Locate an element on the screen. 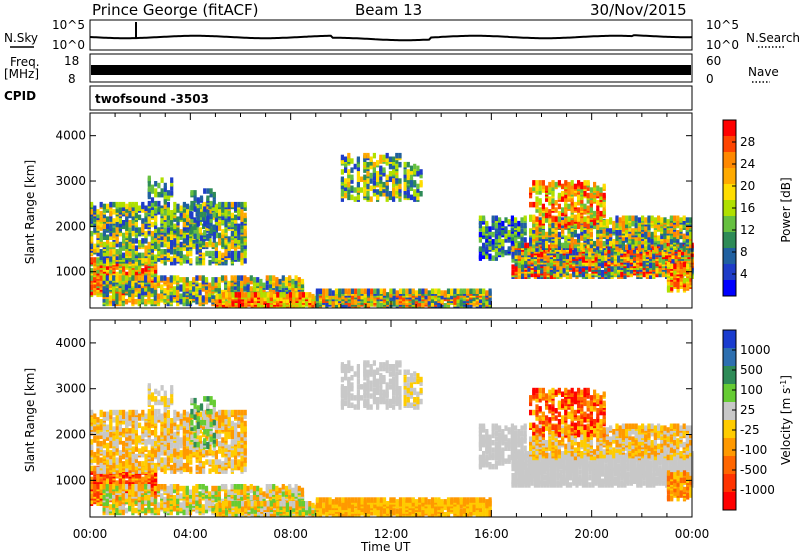 Image resolution: width=800 pixels, height=558 pixels. freq-label-2: [MHz] is located at coordinates (21, 74).